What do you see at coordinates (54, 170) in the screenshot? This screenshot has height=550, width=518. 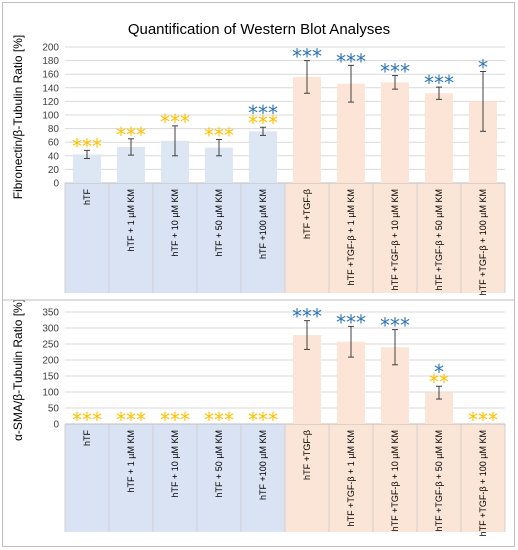 I see `y-tick-label: 20` at bounding box center [54, 170].